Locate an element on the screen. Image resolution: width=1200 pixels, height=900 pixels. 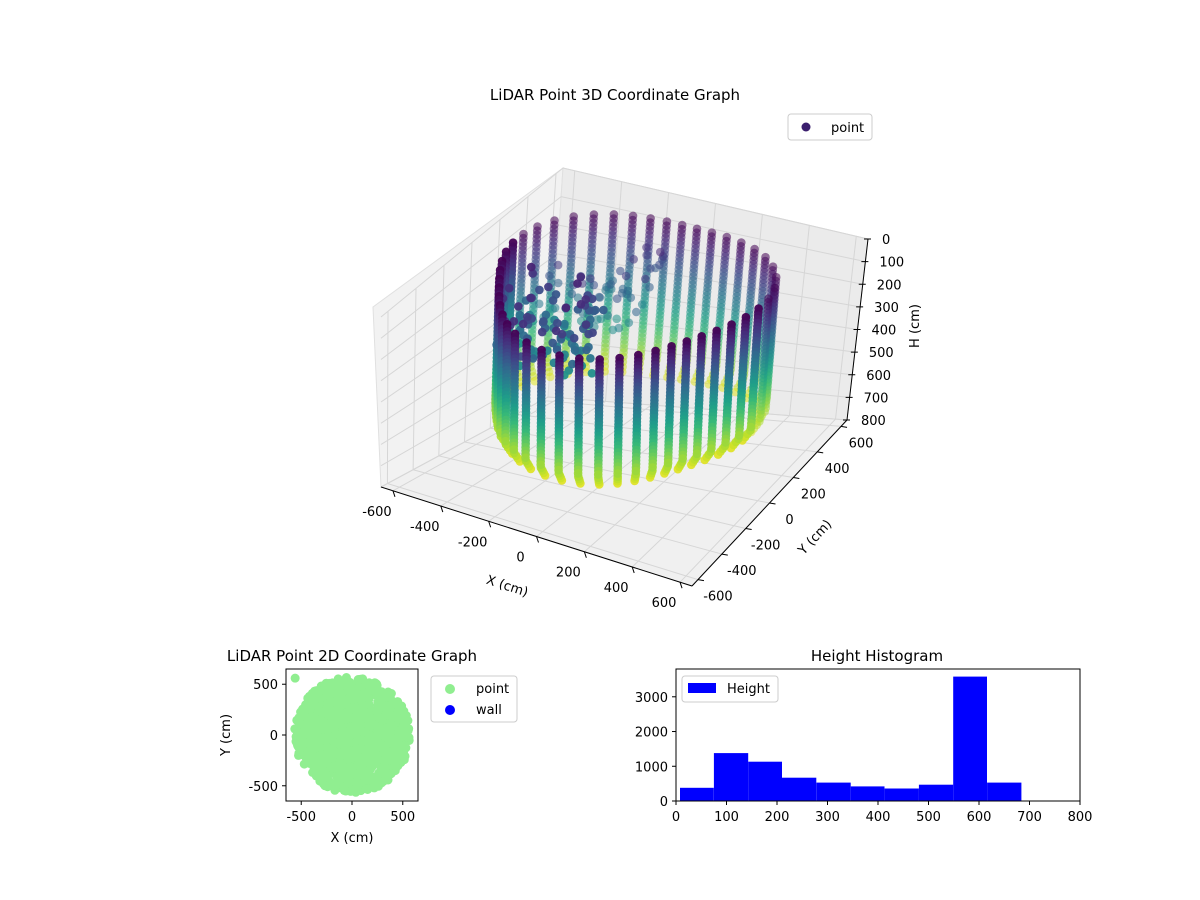
y-tick-label-hist: 3000 is located at coordinates (651, 698).